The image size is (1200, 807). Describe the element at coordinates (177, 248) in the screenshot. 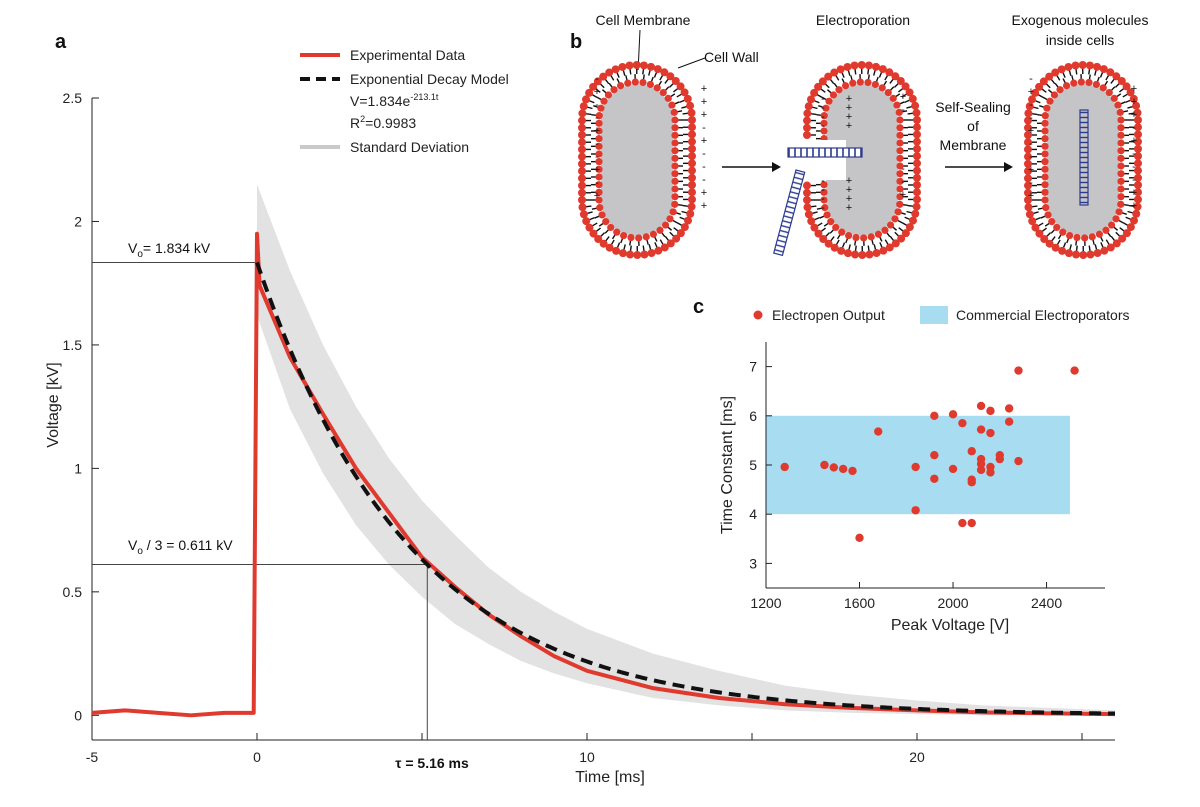

I see `v0-annotation-text: = 1.834 kV` at that location.